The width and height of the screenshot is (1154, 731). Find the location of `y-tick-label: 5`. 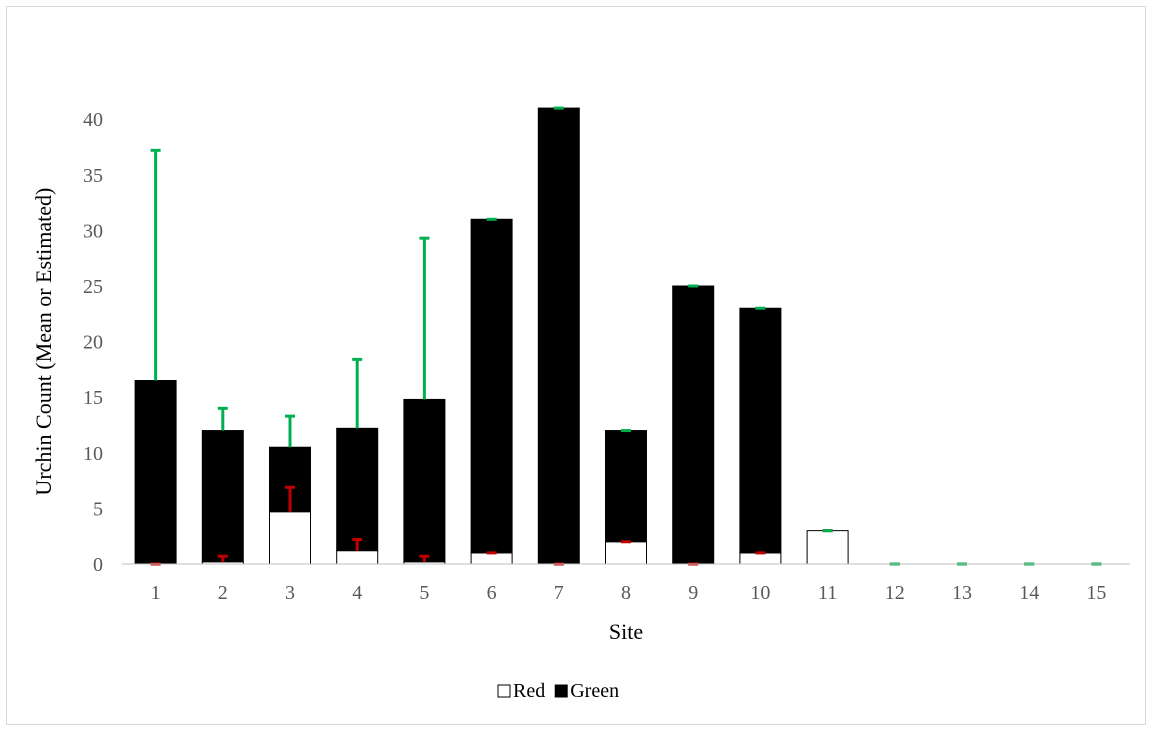

y-tick-label: 5 is located at coordinates (98, 509).